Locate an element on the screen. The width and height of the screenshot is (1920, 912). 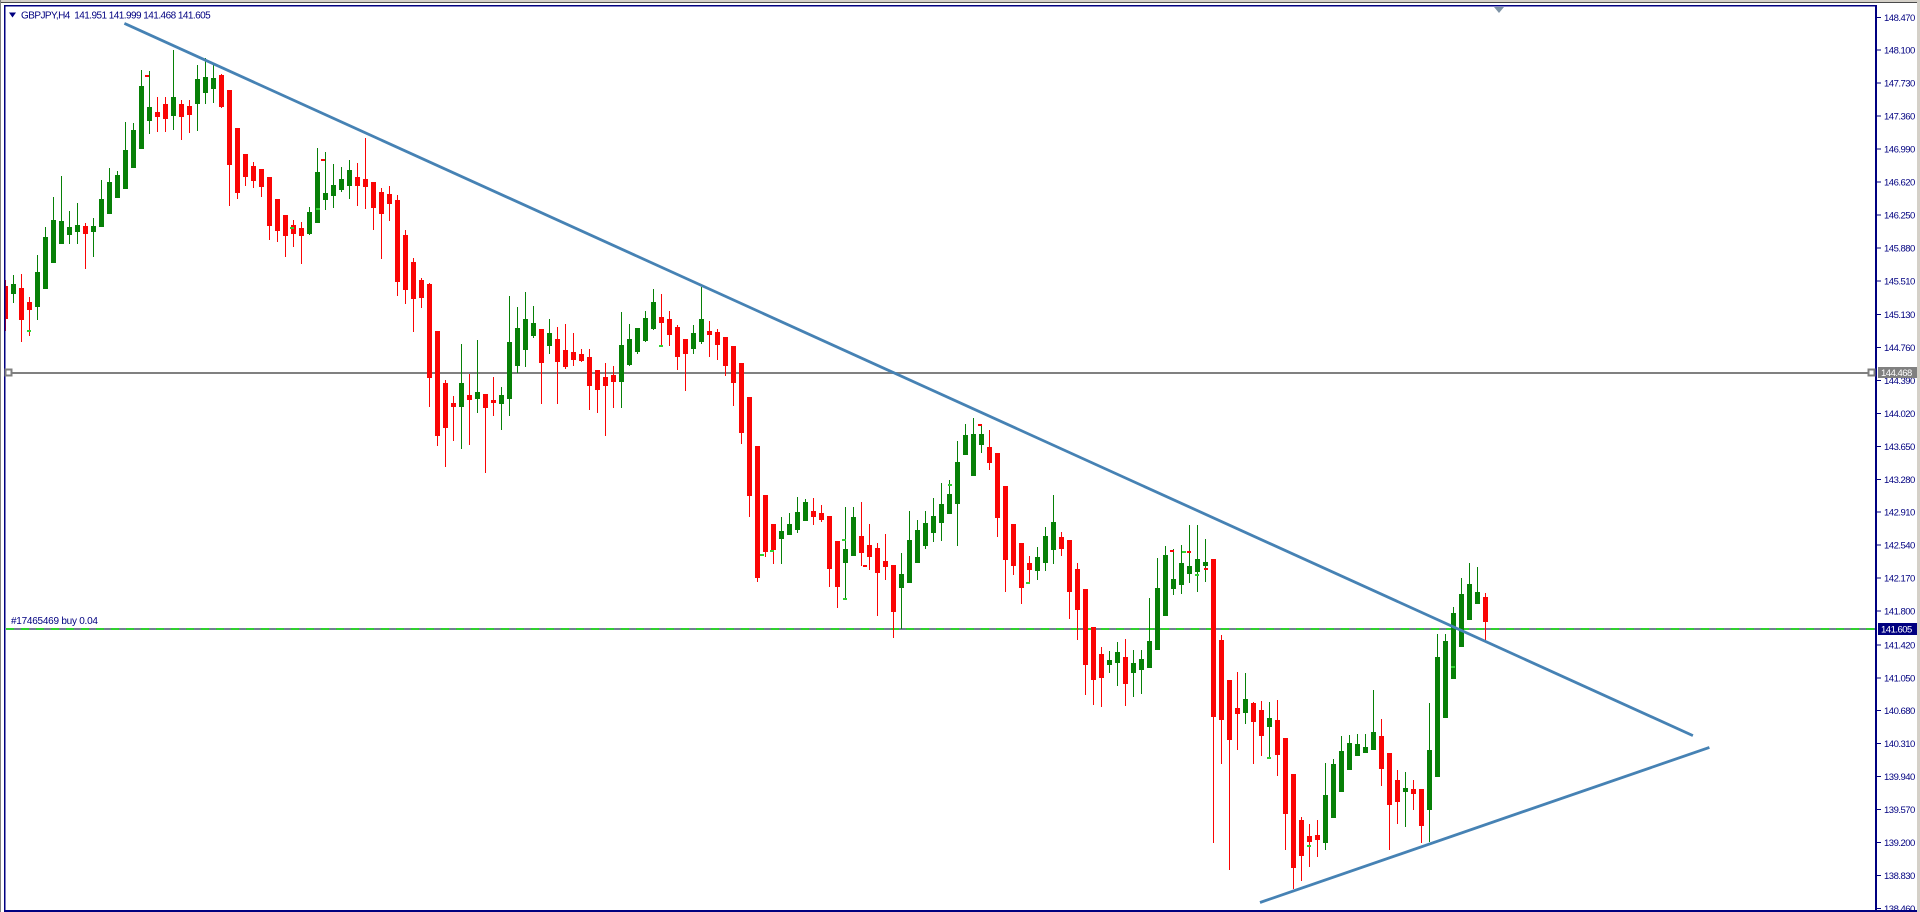
svg-text: 144.390 is located at coordinates (1899, 381).